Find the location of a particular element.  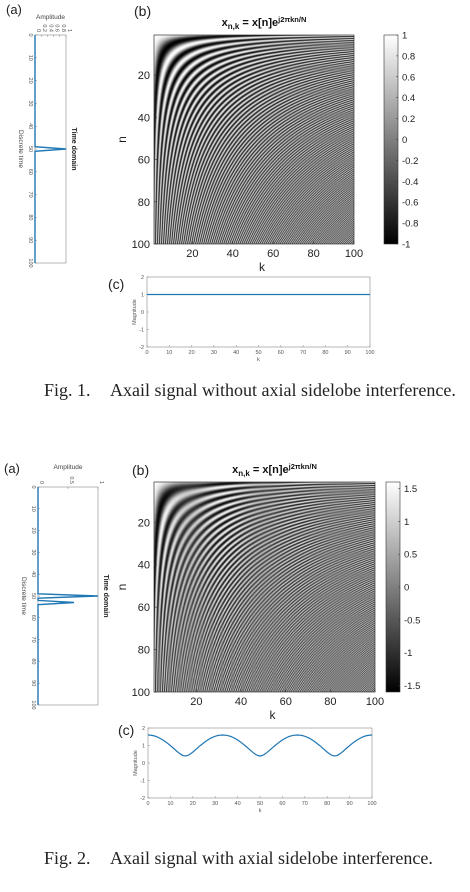

magnitude-line is located at coordinates (260, 745).